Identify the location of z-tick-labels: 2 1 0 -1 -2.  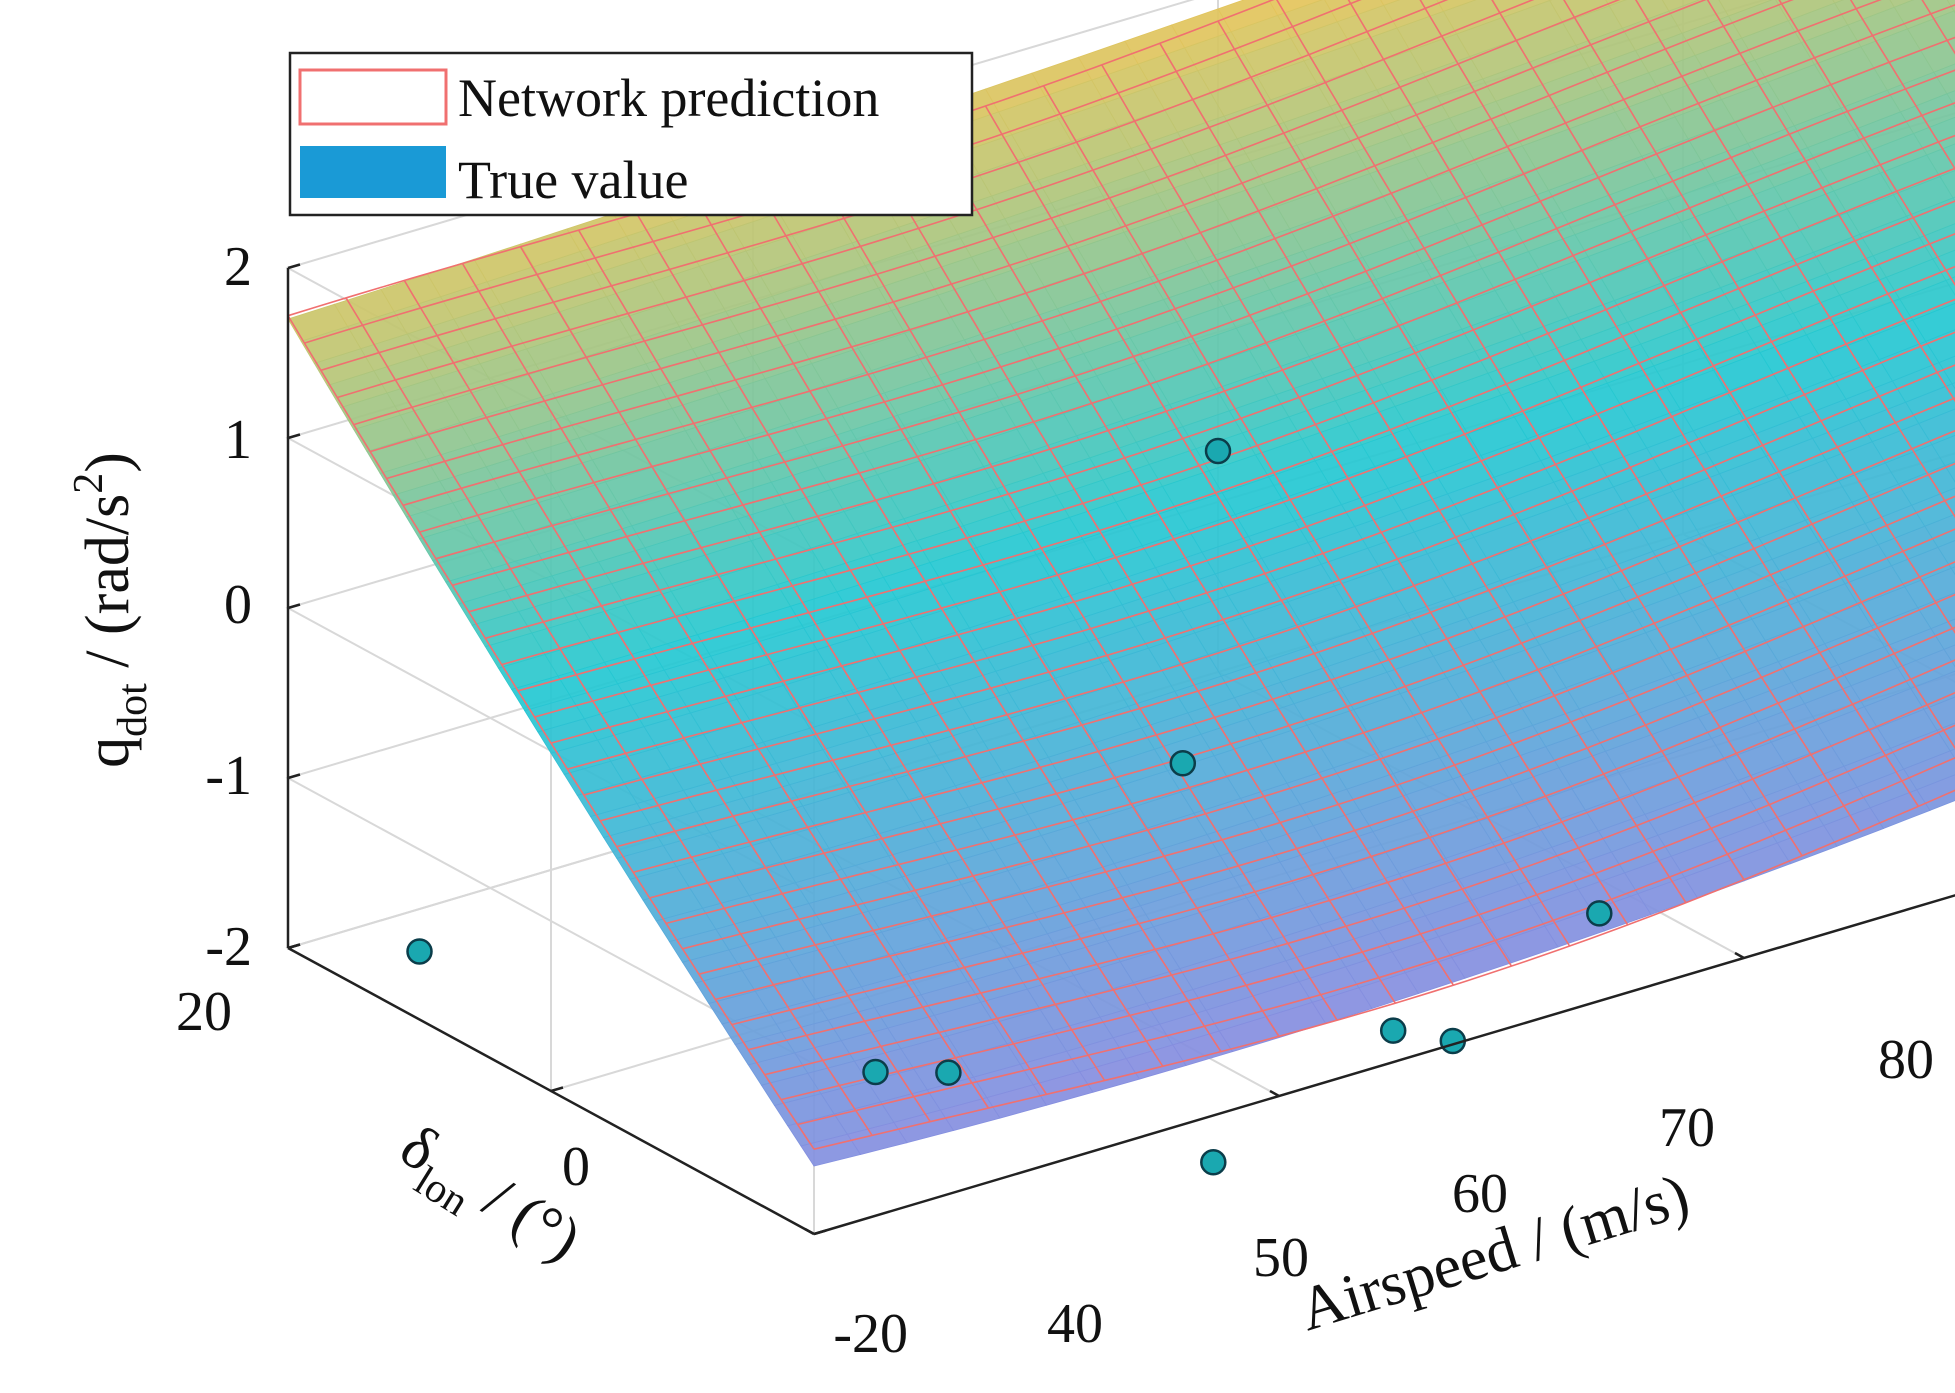
(228, 607).